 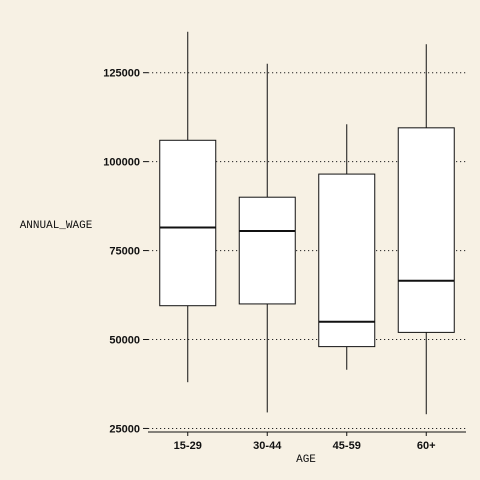 What do you see at coordinates (306, 460) in the screenshot?
I see `x-axis-title: AGE` at bounding box center [306, 460].